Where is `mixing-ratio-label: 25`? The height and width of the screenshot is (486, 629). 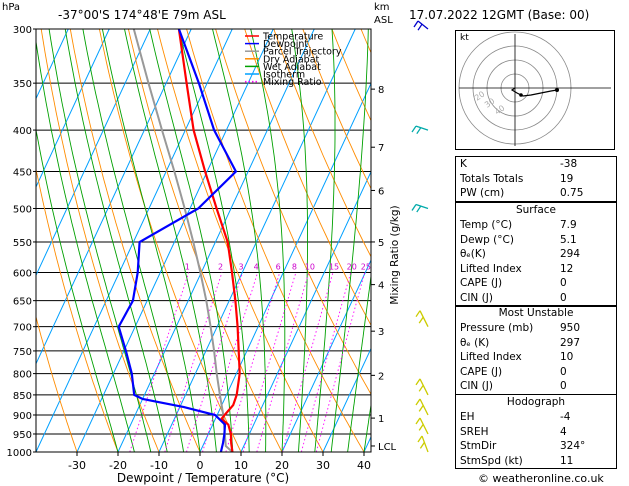 mixing-ratio-label: 25 is located at coordinates (366, 267).